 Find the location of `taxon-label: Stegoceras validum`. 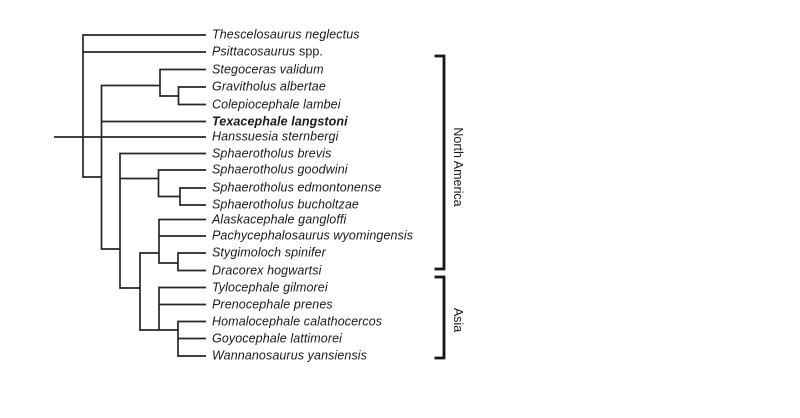

taxon-label: Stegoceras validum is located at coordinates (268, 69).